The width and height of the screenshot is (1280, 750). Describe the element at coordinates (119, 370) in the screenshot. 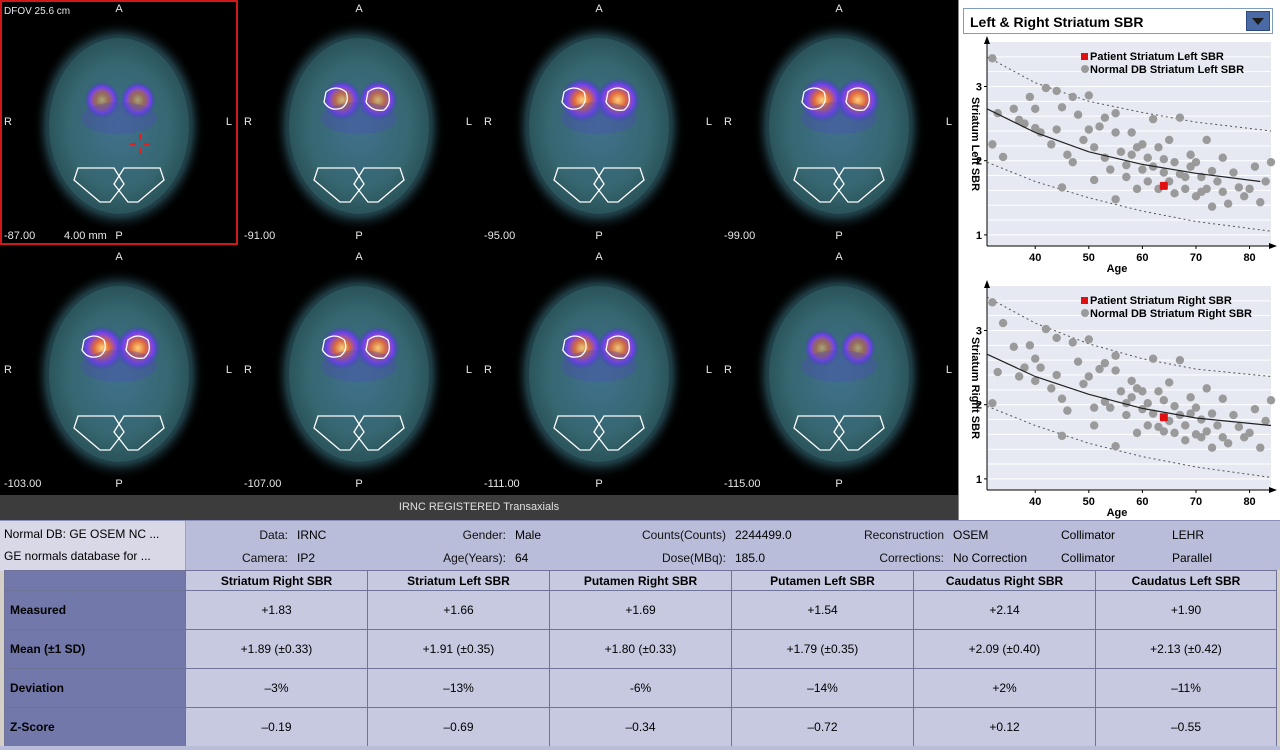

I see `transaxial-slice: A P R L -103.00` at that location.